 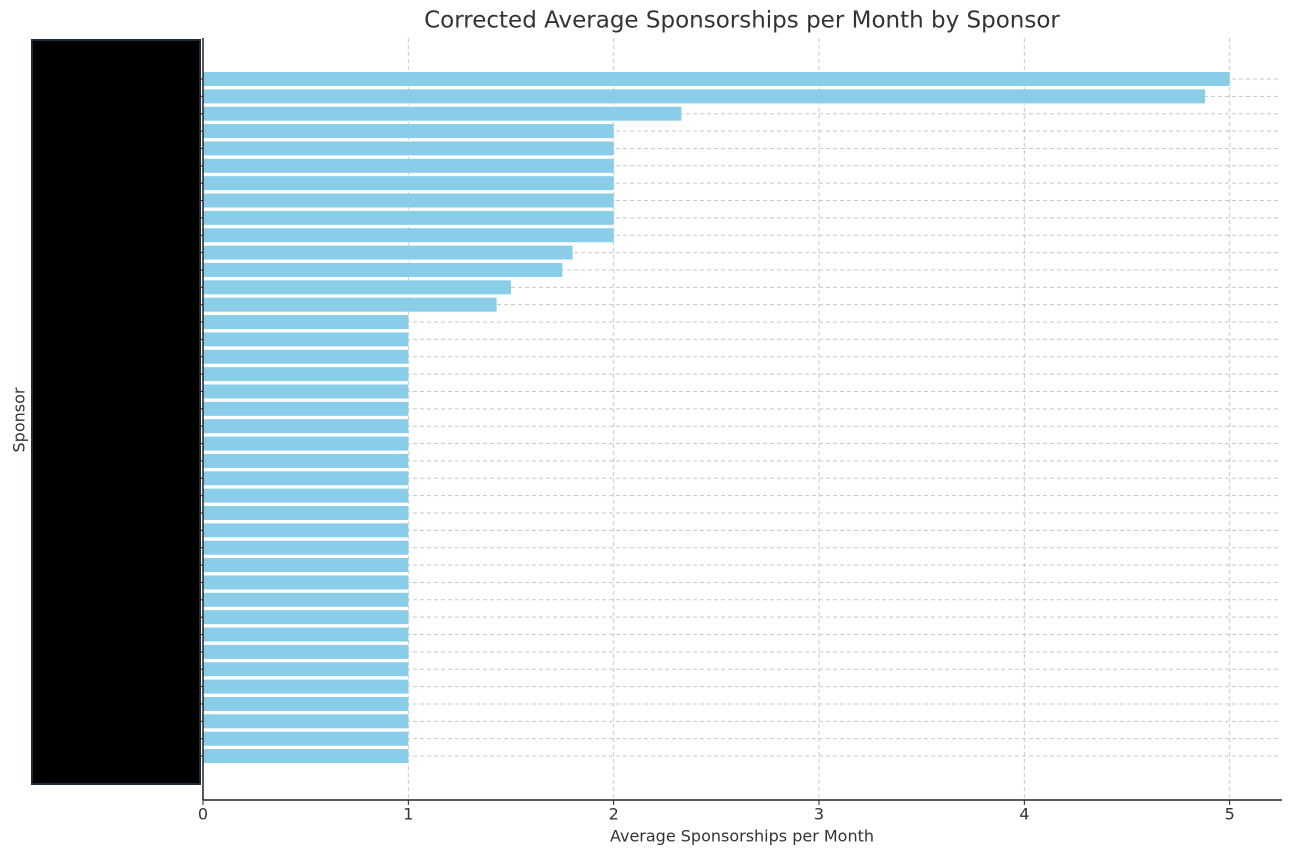 What do you see at coordinates (614, 814) in the screenshot?
I see `x-tick-label: 2` at bounding box center [614, 814].